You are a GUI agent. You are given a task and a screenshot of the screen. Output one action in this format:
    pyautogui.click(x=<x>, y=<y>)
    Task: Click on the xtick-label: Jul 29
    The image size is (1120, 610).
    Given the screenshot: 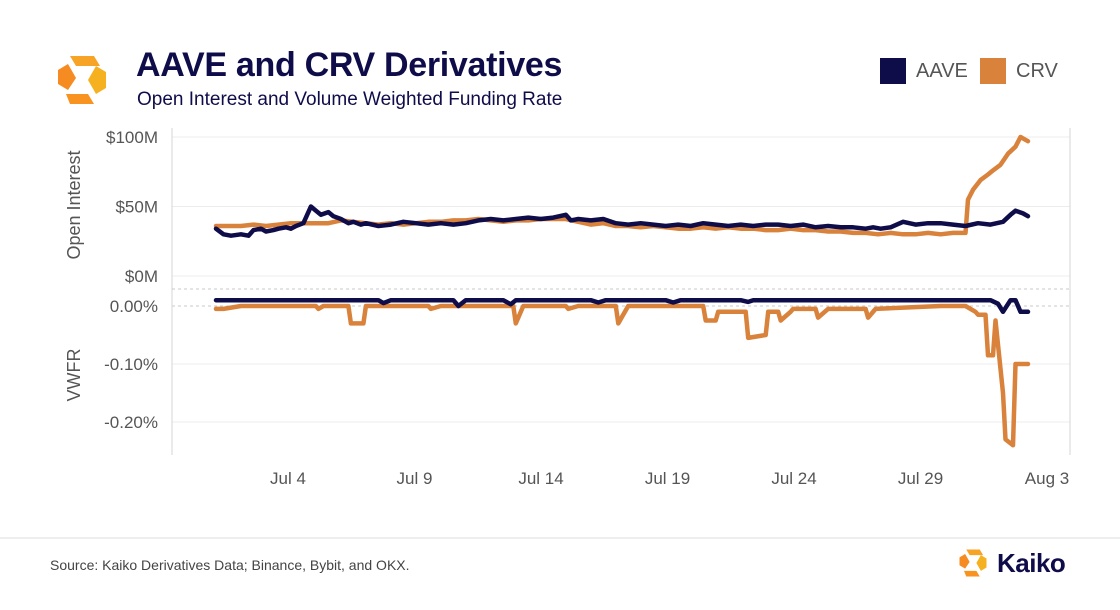 What is the action you would take?
    pyautogui.click(x=920, y=478)
    